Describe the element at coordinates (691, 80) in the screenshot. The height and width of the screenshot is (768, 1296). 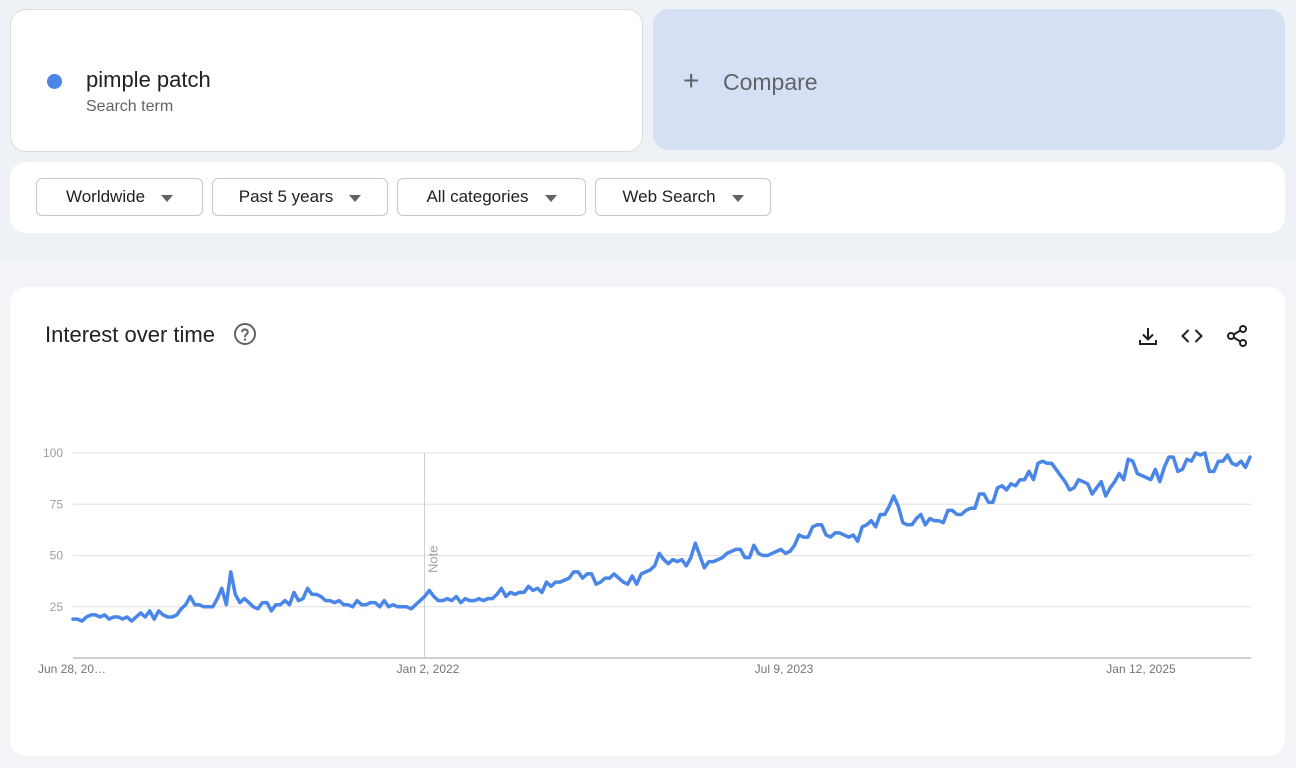
I see `plus-icon: +` at that location.